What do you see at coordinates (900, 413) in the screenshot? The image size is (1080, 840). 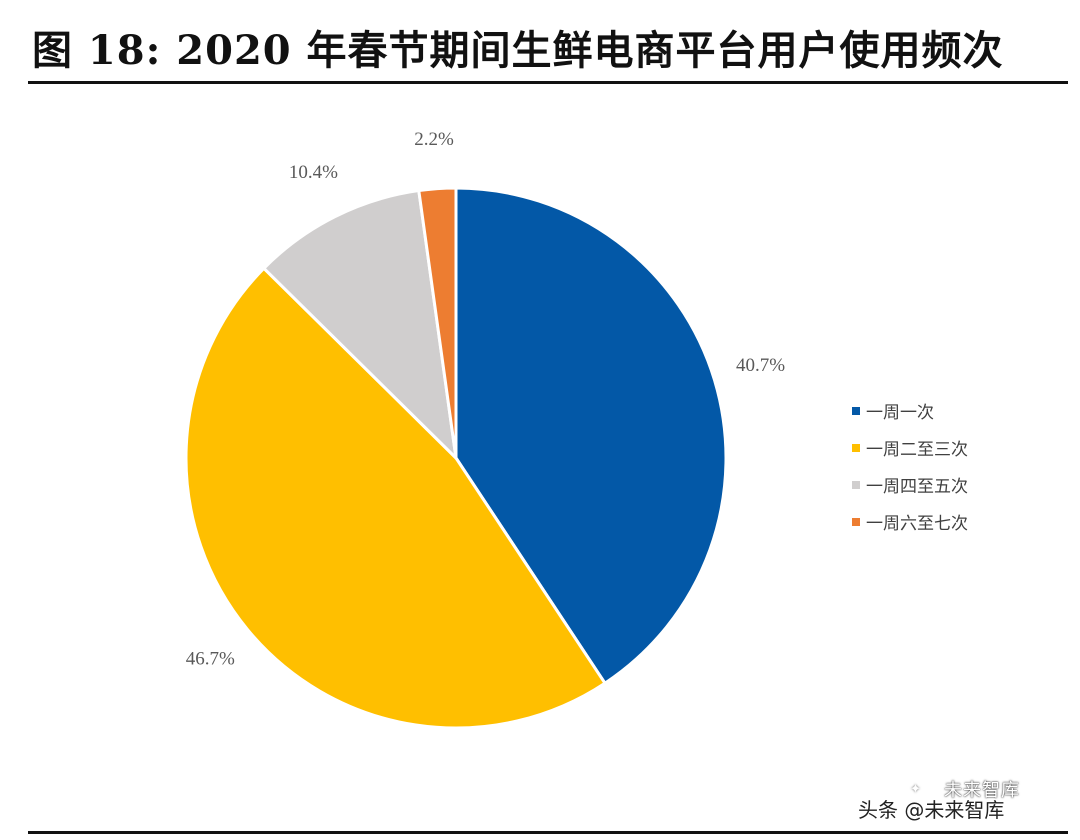 I see `legend-label: 一周一次` at bounding box center [900, 413].